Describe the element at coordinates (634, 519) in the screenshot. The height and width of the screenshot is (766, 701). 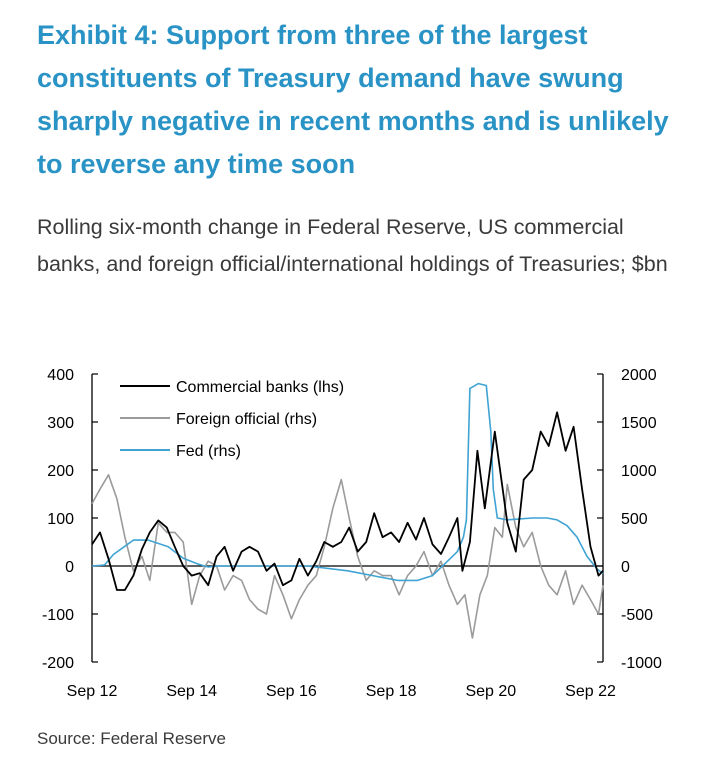
I see `right-tick-label: 500` at that location.